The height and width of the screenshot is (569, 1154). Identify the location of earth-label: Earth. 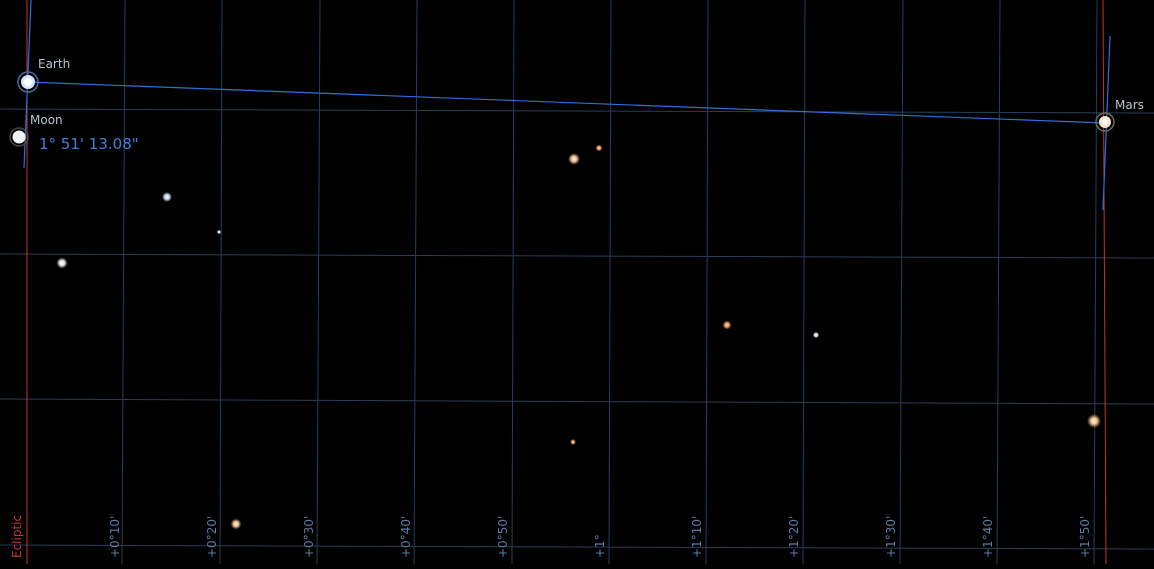
(54, 64).